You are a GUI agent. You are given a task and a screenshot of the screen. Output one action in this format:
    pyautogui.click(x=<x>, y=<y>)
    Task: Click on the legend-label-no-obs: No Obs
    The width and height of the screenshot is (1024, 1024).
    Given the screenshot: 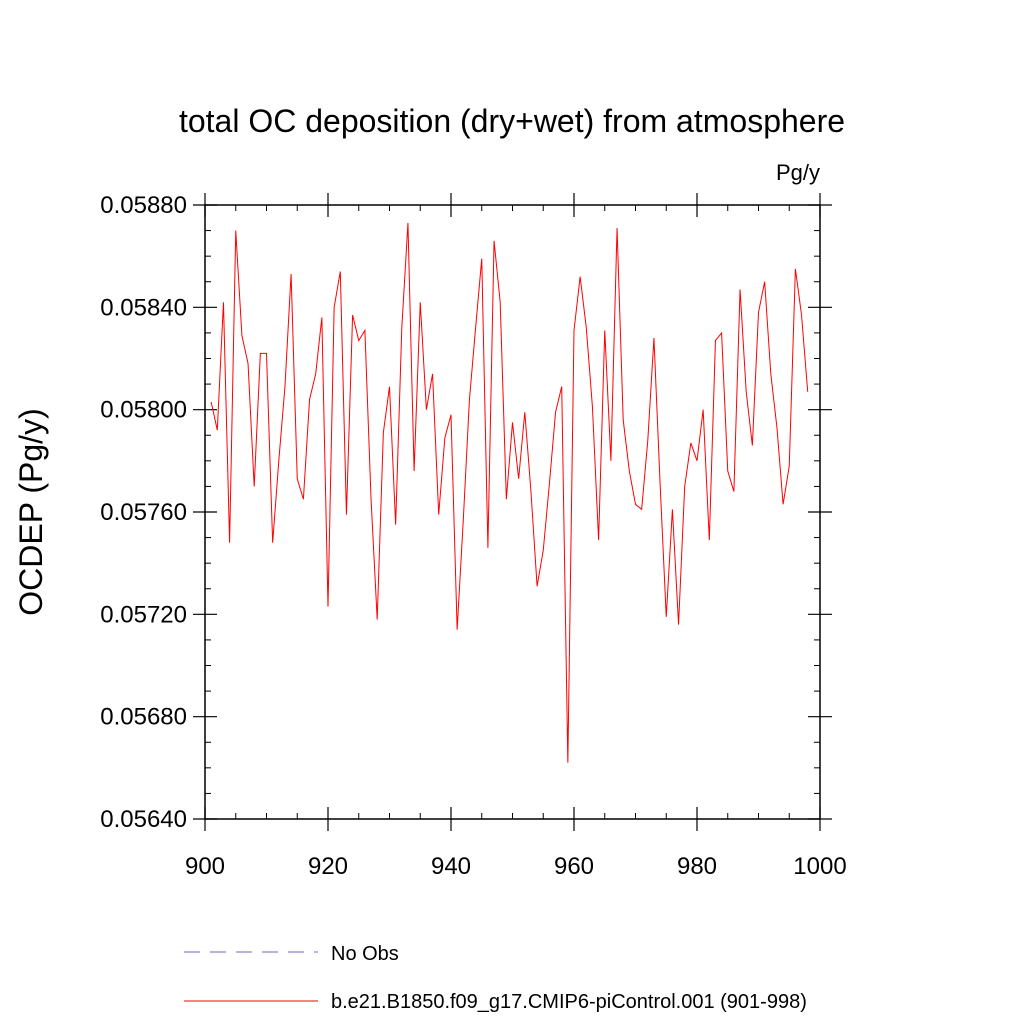 What is the action you would take?
    pyautogui.click(x=365, y=954)
    